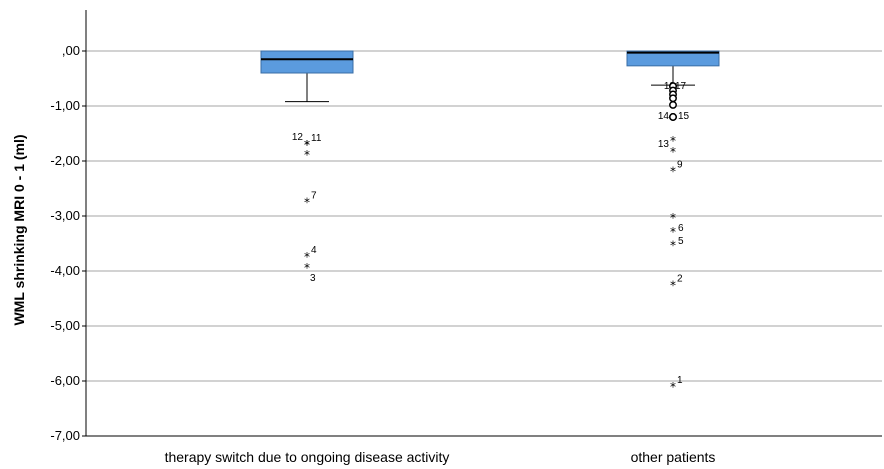  What do you see at coordinates (65, 160) in the screenshot?
I see `y-tick-label: -2,00` at bounding box center [65, 160].